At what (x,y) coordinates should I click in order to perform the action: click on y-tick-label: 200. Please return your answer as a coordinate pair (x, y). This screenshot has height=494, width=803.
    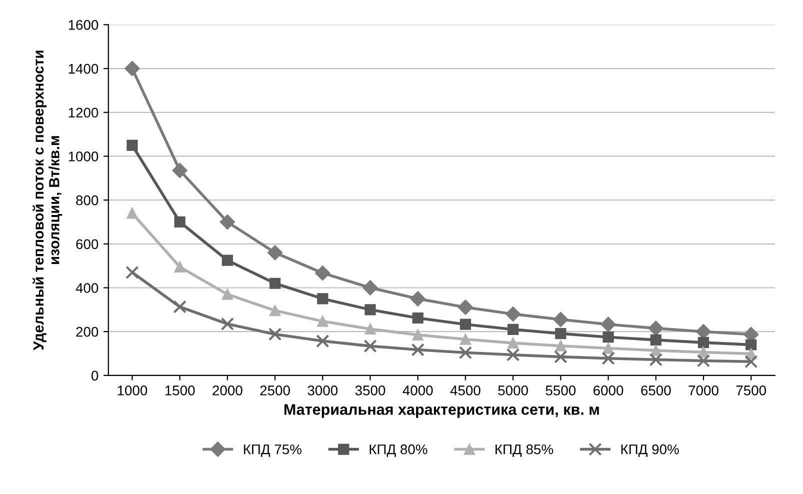
    Looking at the image, I should click on (87, 331).